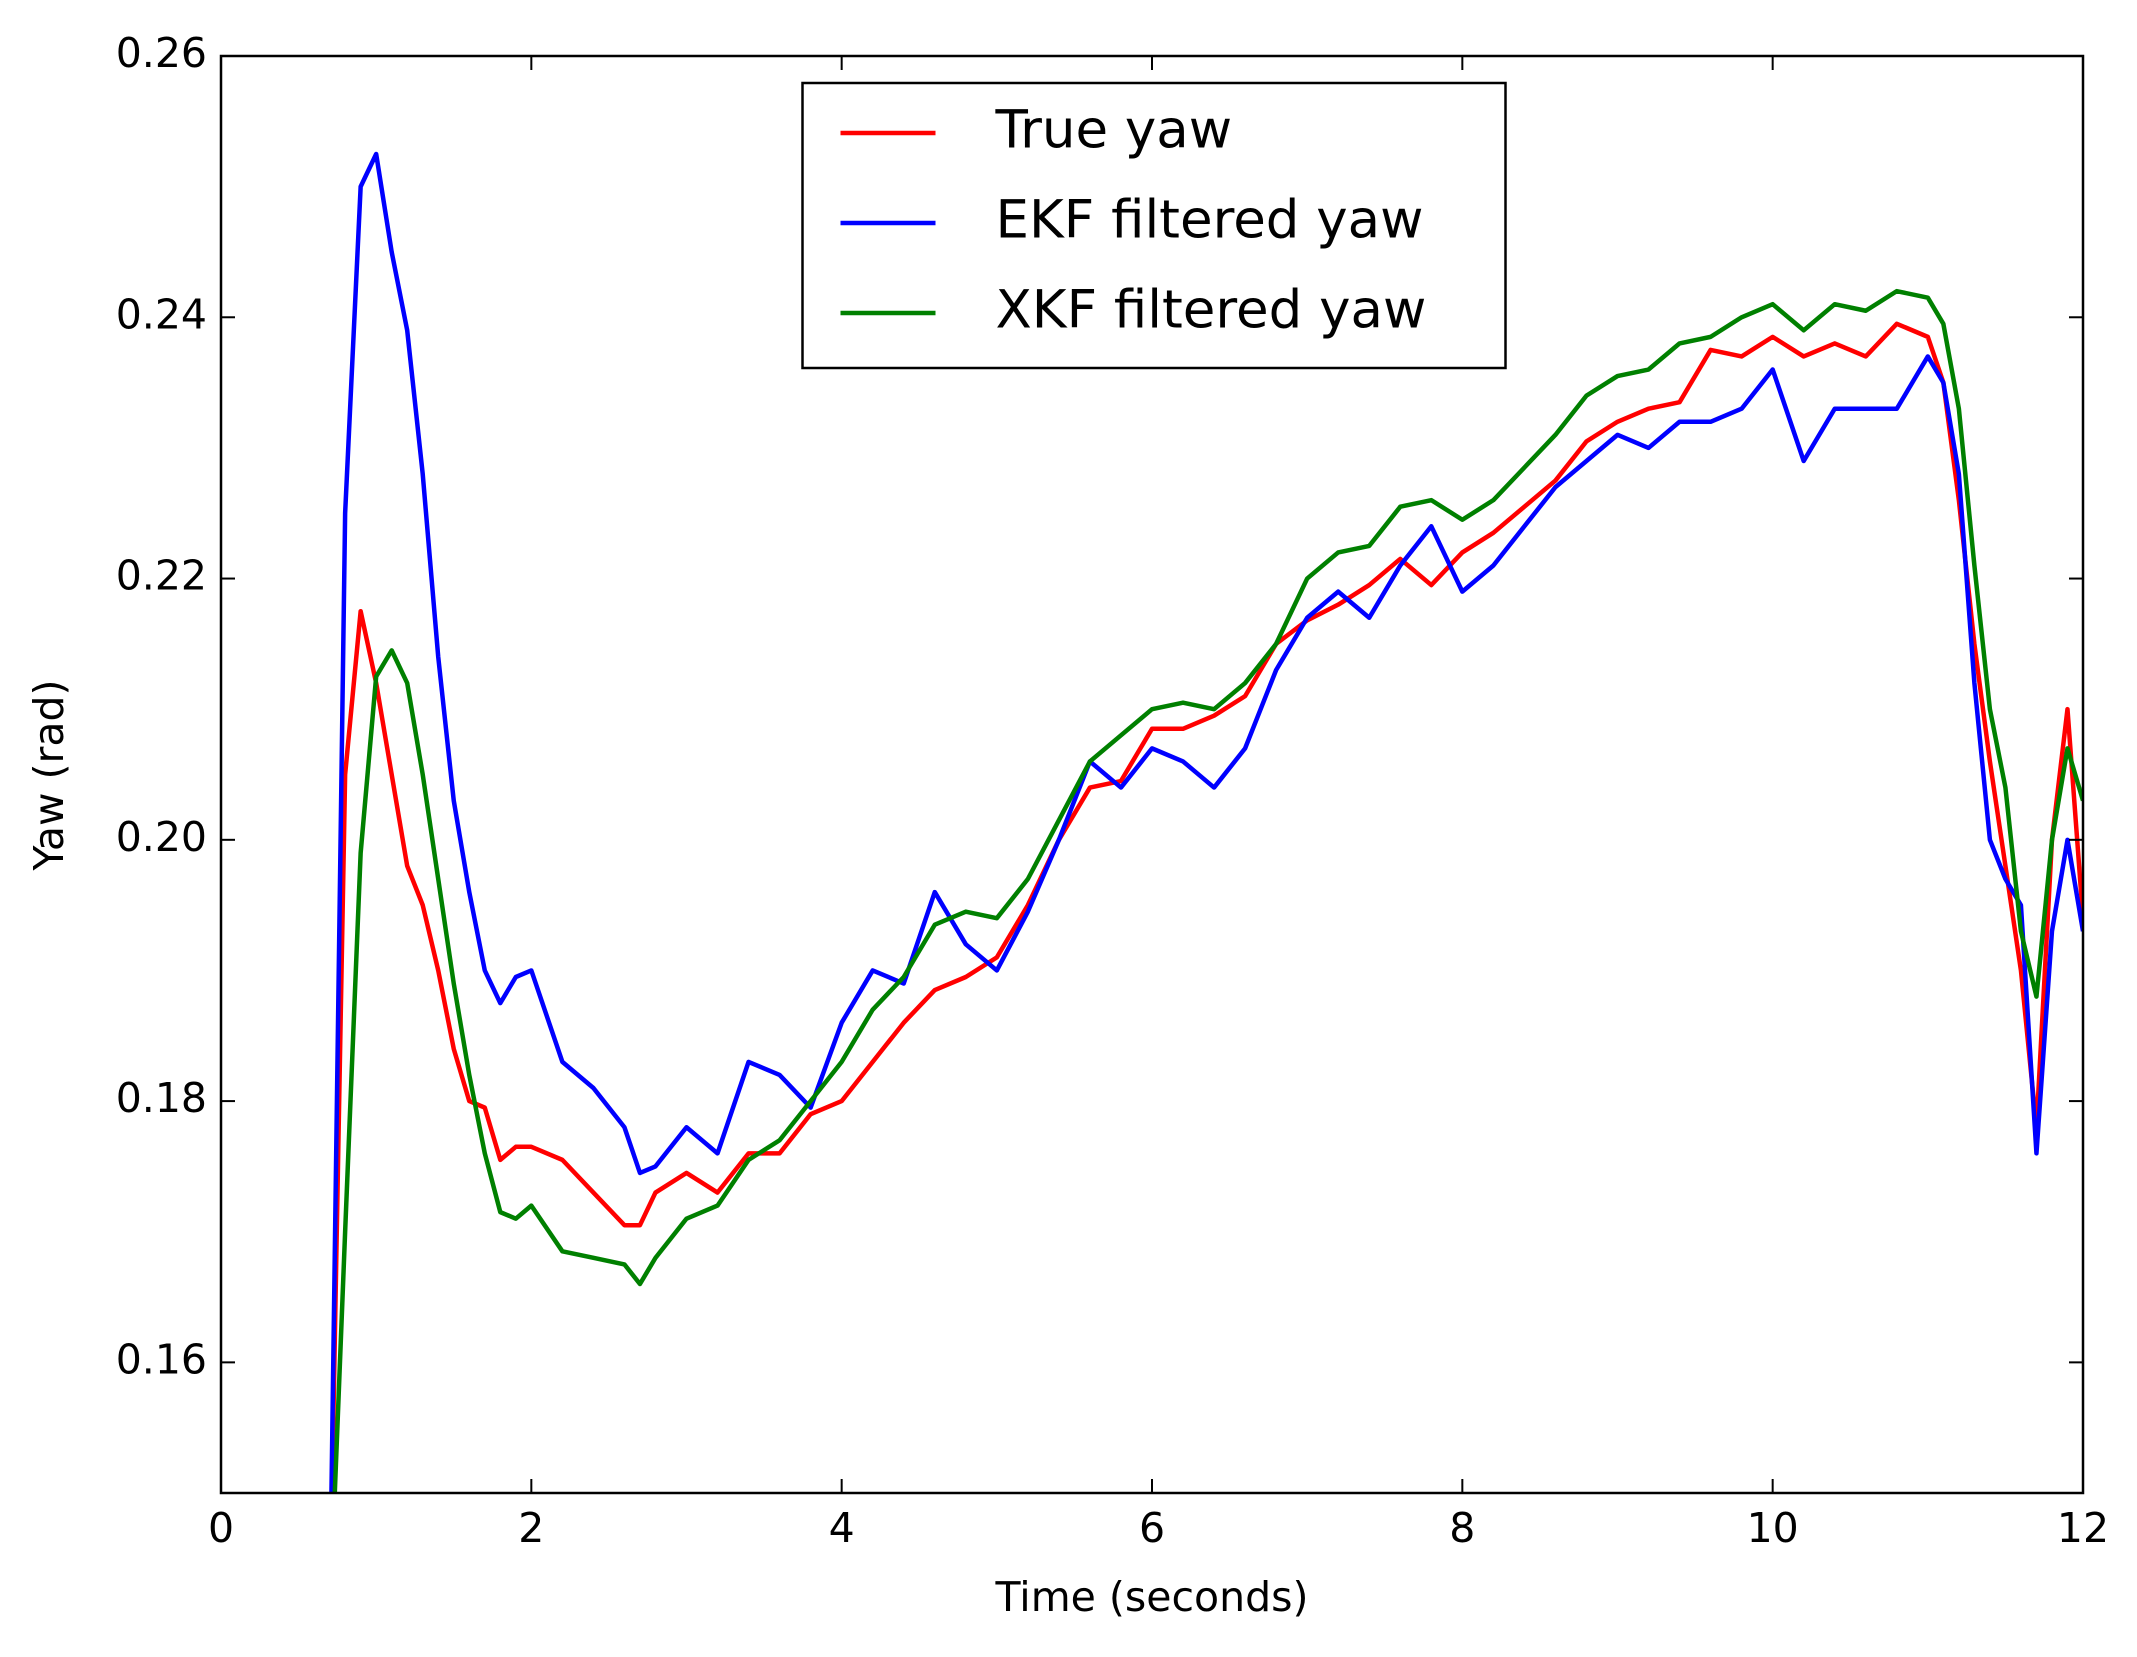  I want to click on y-tick-label: 0.20, so click(161, 837).